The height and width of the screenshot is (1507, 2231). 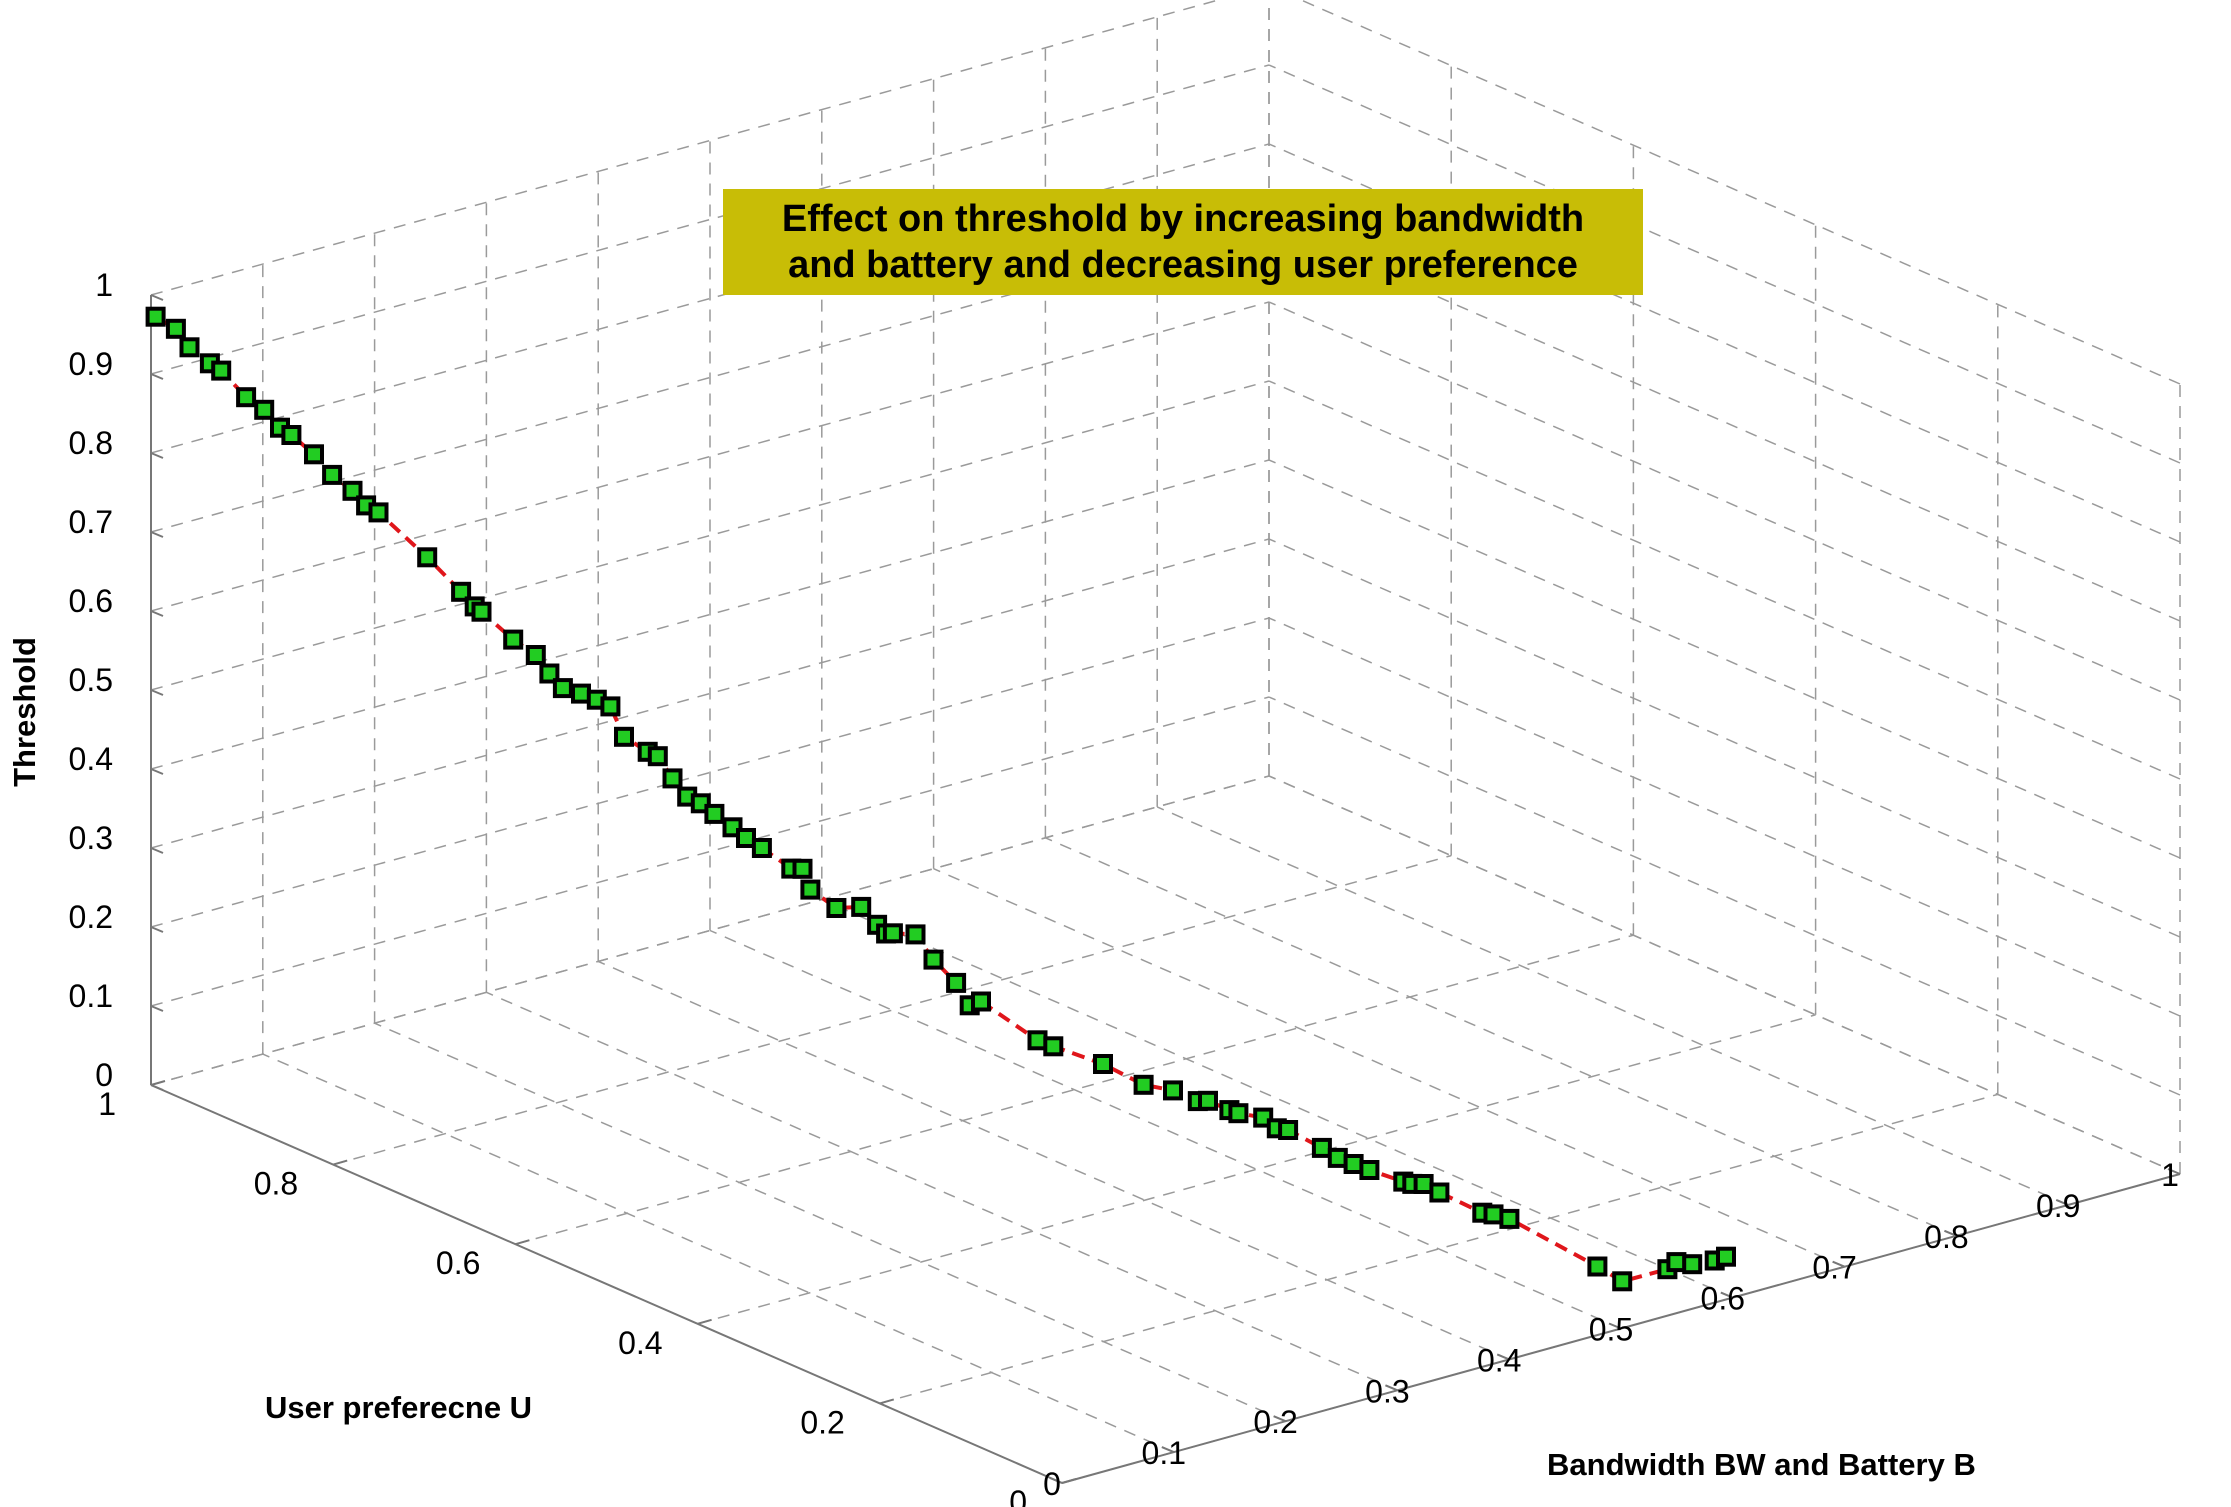 I want to click on z-tick-label: 0.3, so click(x=91, y=838).